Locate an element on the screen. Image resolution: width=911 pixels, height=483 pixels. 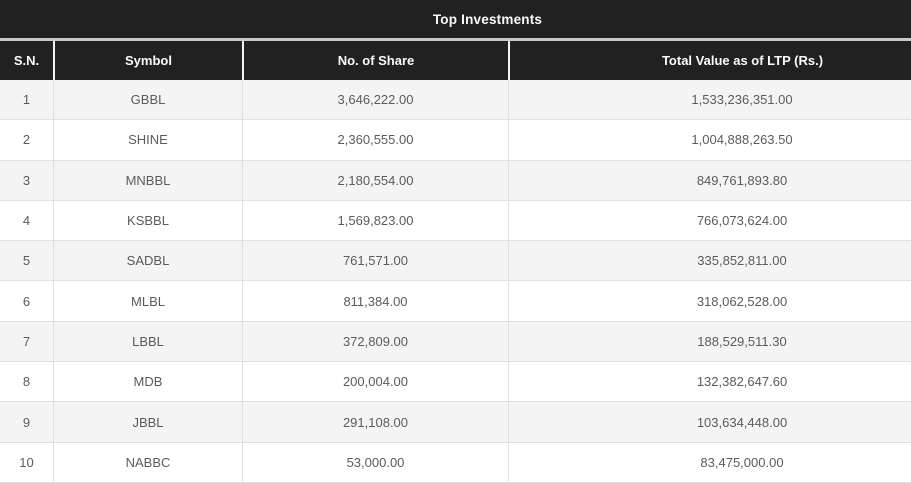
table-row: 9 JBBL 291,108.00 103,634,448.00 is located at coordinates (455, 422).